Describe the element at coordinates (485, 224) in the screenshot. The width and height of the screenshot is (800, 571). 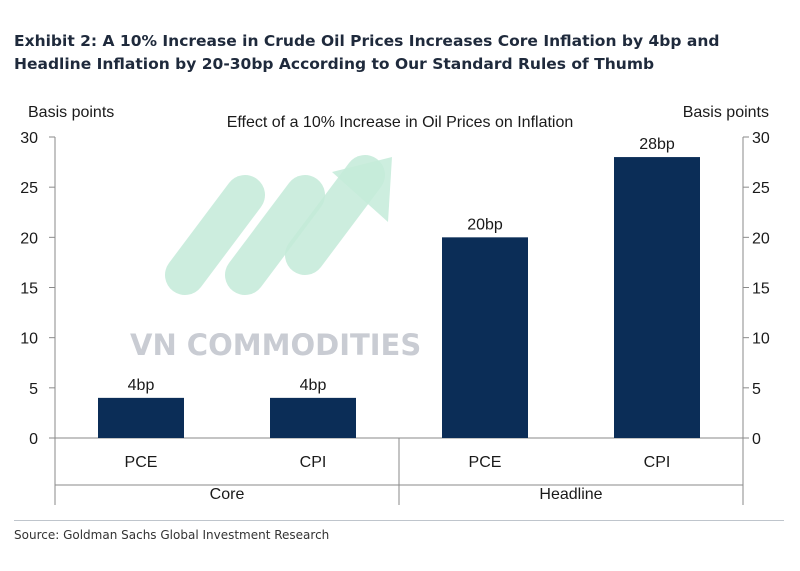
I see `data-label: 20bp` at that location.